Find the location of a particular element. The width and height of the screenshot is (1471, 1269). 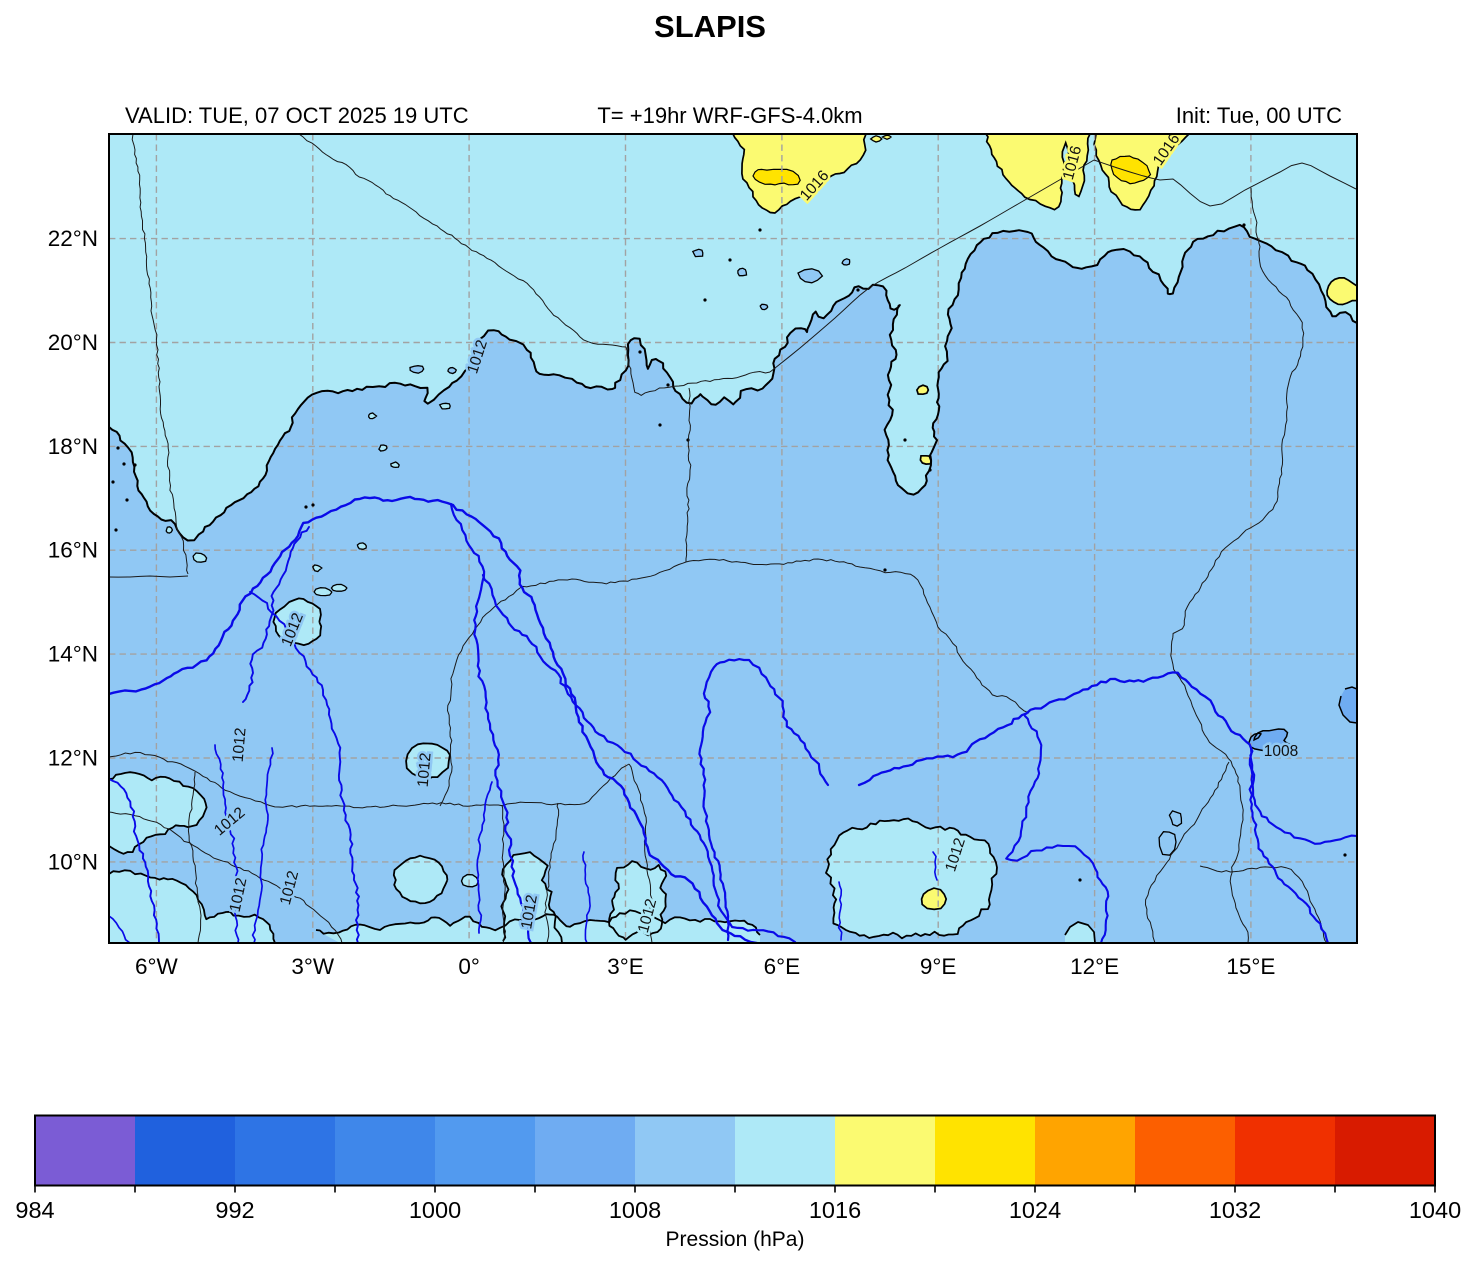

svg-text: T= +19hr WRF-GFS-4.0km is located at coordinates (729, 115).